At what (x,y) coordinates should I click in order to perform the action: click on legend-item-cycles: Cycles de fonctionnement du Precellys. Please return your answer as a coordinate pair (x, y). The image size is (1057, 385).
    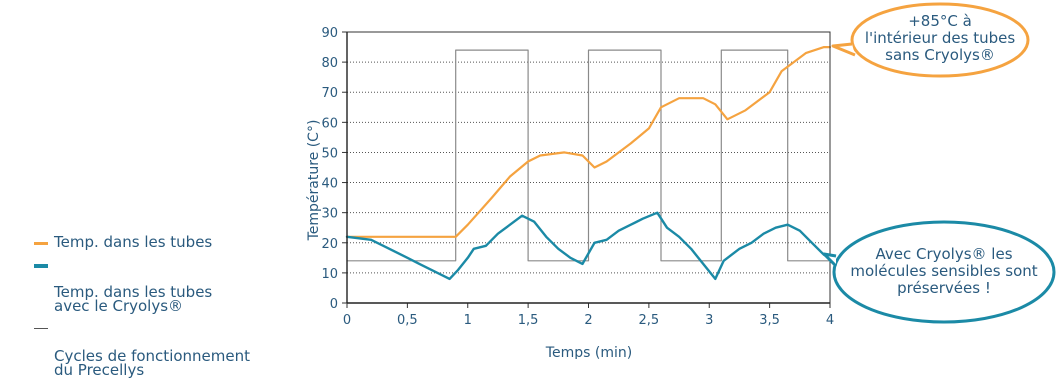
    Looking at the image, I should click on (169, 350).